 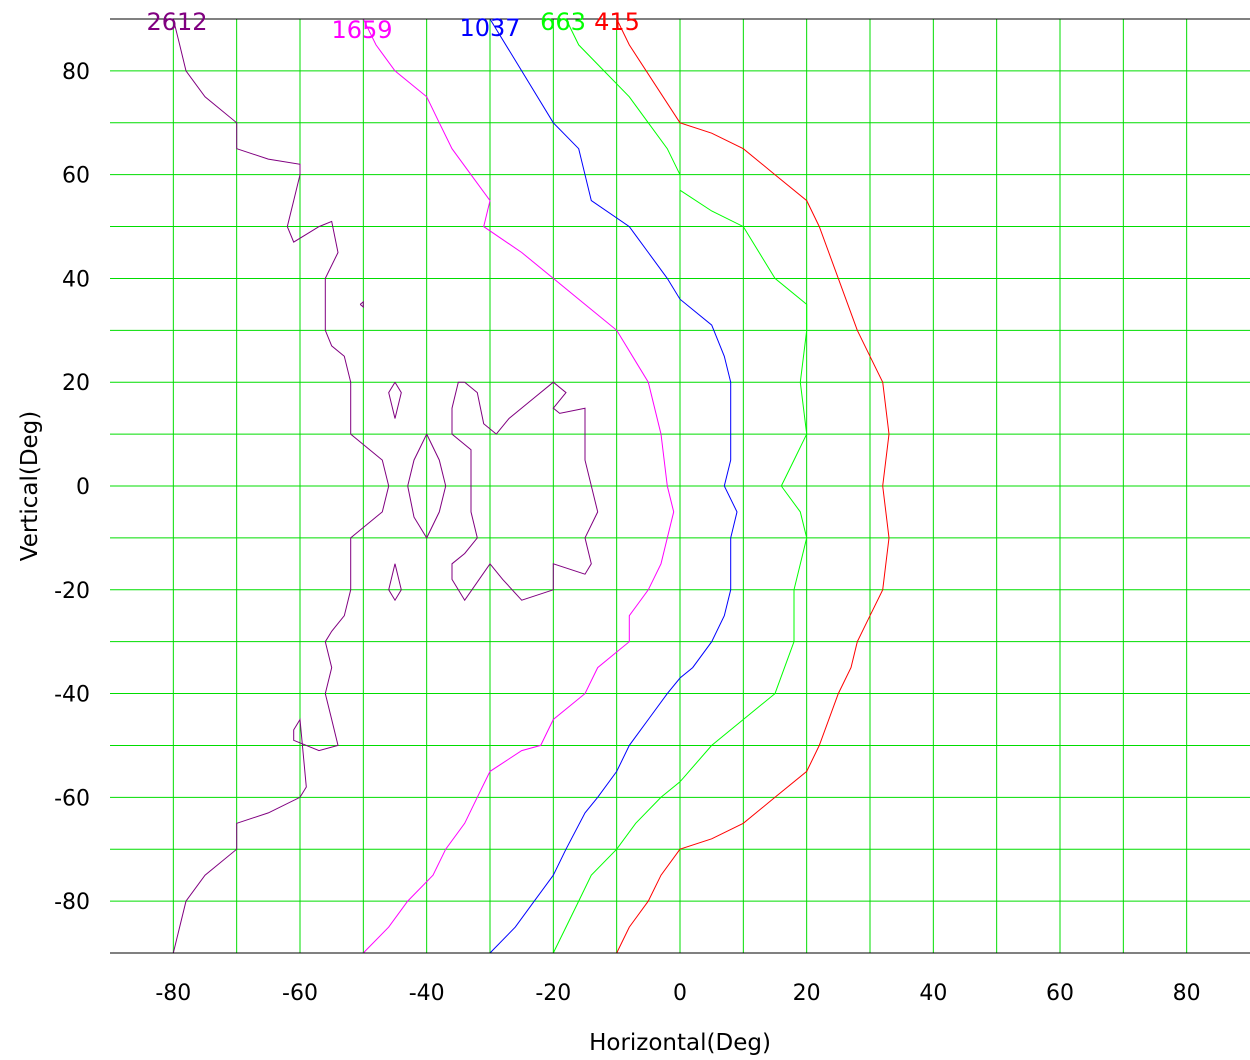 What do you see at coordinates (72, 798) in the screenshot?
I see `y-tick-label: -60` at bounding box center [72, 798].